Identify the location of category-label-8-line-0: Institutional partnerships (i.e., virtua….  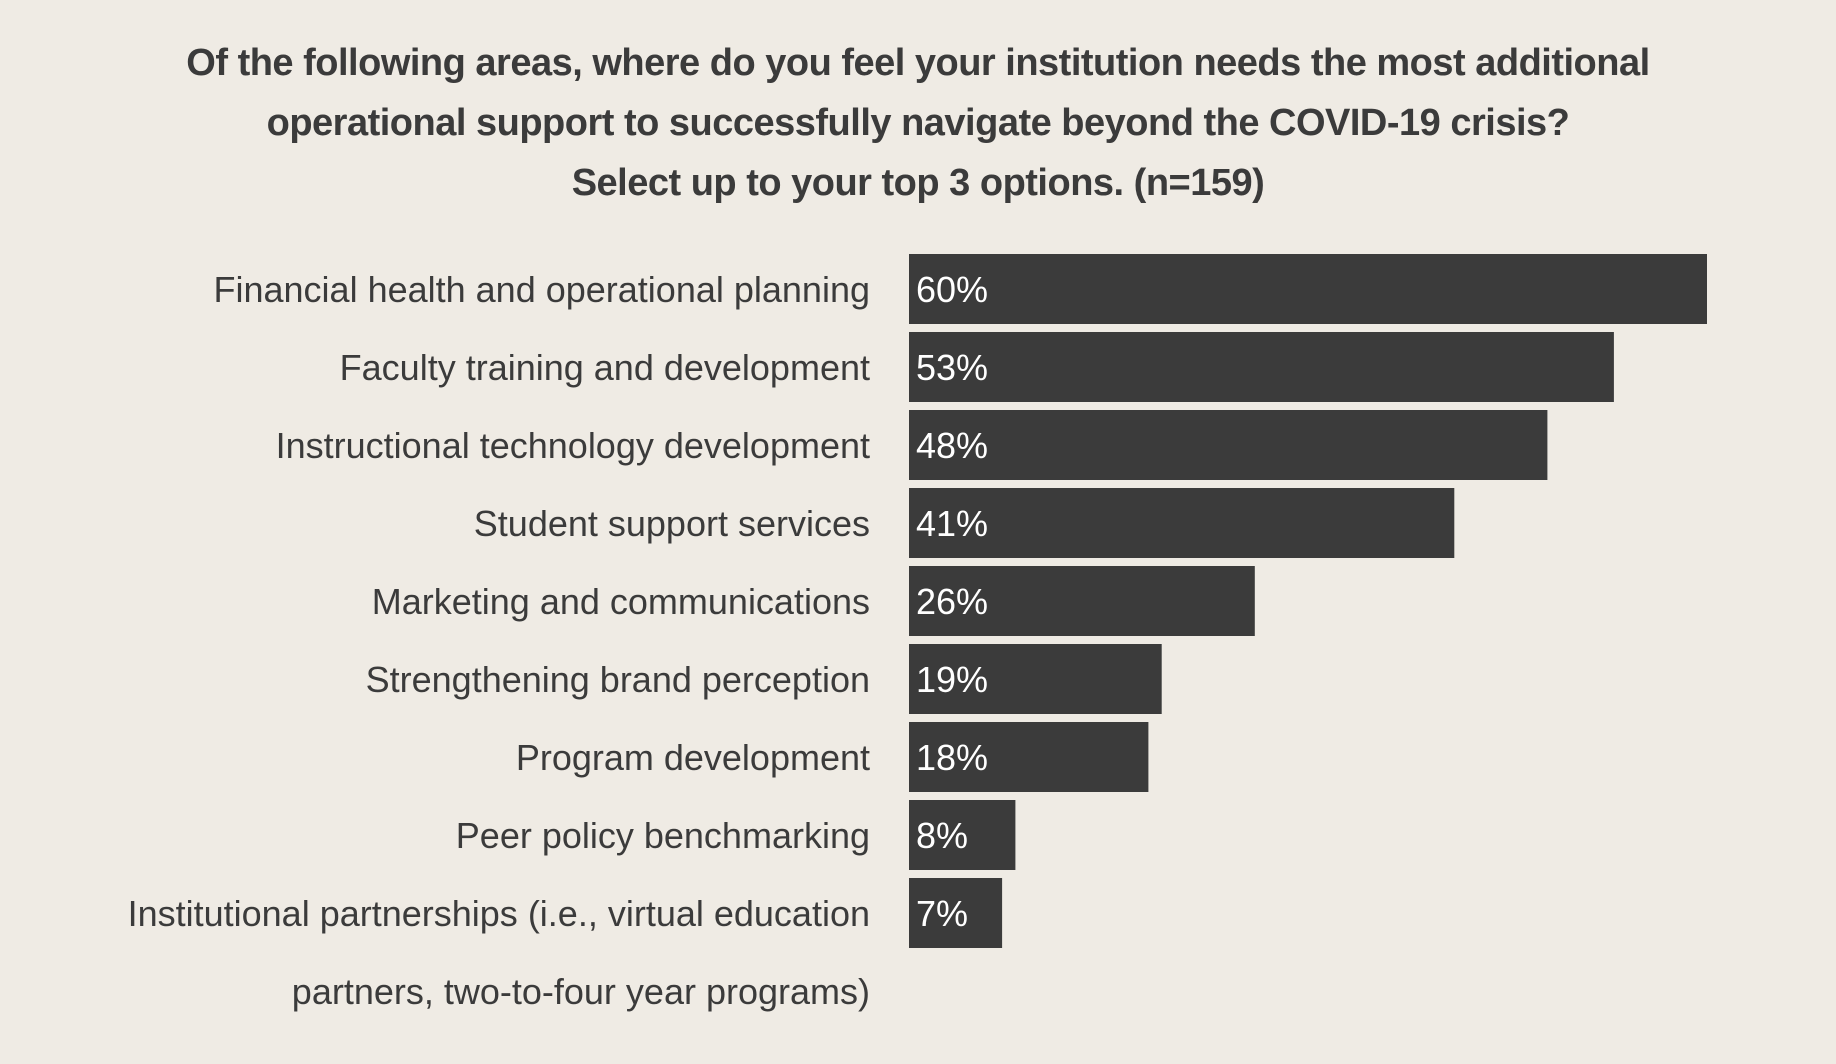
(499, 913).